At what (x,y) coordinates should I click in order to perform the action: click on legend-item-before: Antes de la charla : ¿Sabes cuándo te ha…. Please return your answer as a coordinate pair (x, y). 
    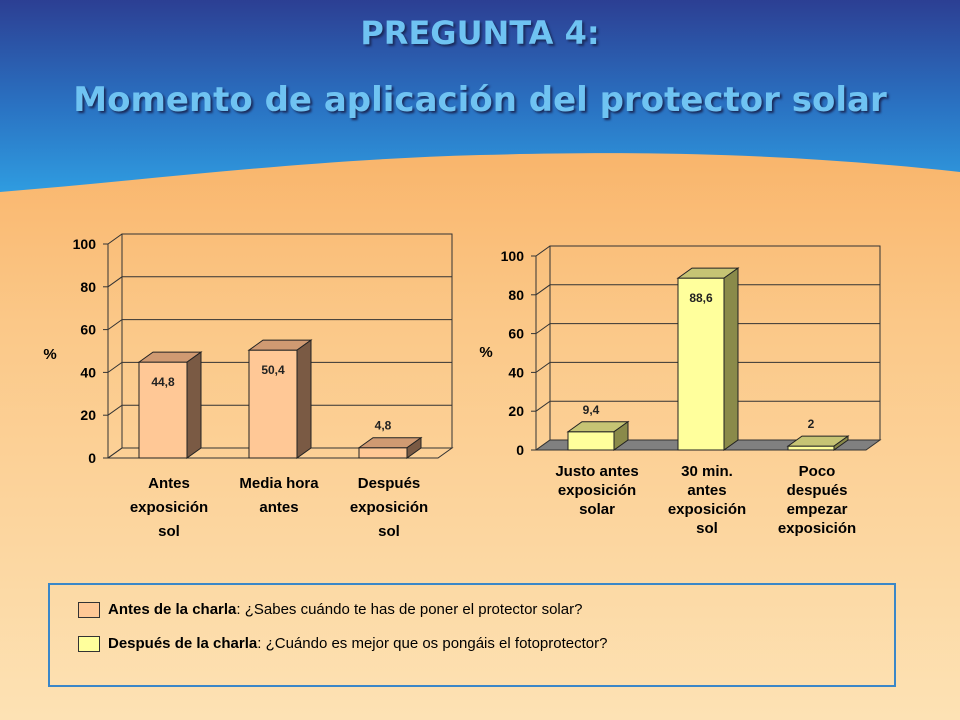
    Looking at the image, I should click on (330, 609).